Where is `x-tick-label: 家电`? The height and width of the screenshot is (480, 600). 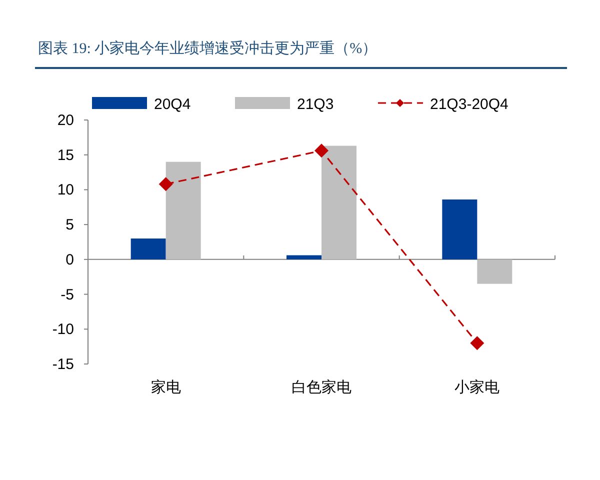 x-tick-label: 家电 is located at coordinates (165, 387).